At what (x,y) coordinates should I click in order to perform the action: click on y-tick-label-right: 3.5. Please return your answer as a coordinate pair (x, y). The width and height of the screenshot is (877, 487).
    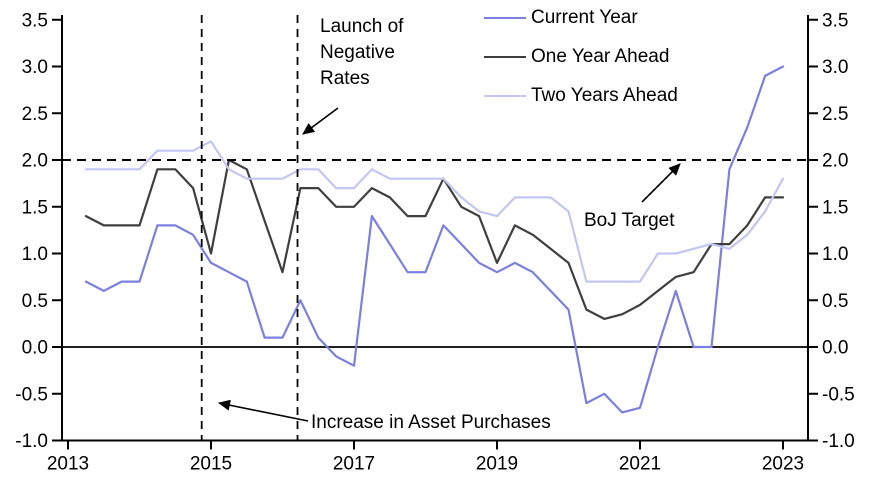
    Looking at the image, I should click on (835, 20).